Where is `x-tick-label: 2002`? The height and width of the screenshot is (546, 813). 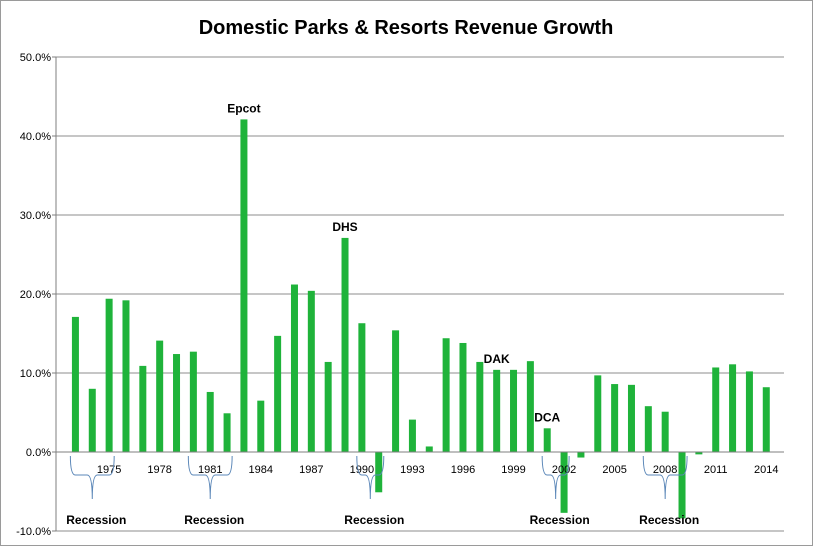 x-tick-label: 2002 is located at coordinates (564, 470).